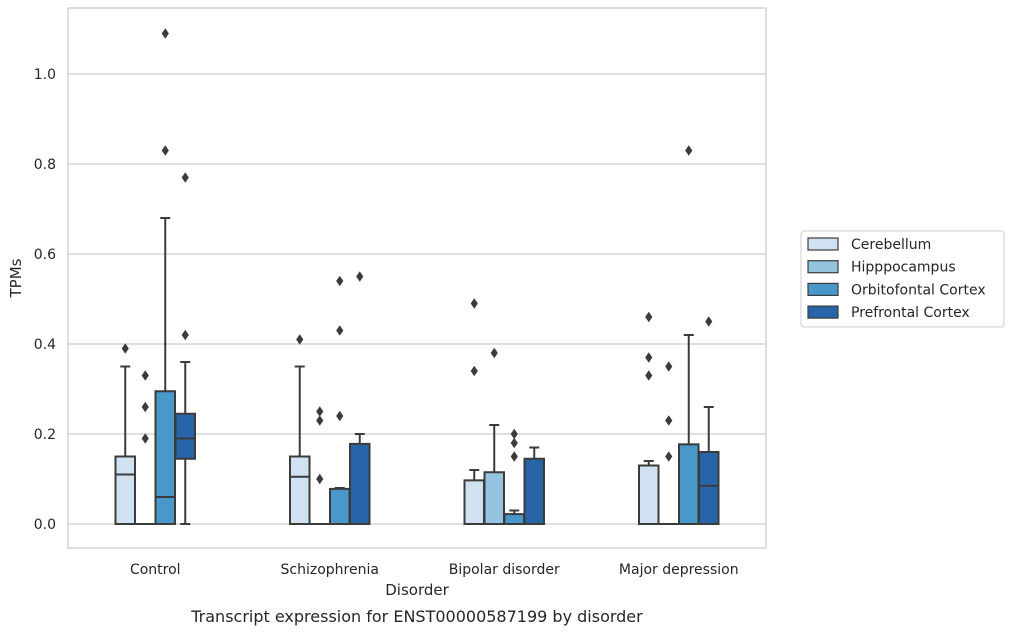  What do you see at coordinates (891, 245) in the screenshot?
I see `legend-label: Cerebellum` at bounding box center [891, 245].